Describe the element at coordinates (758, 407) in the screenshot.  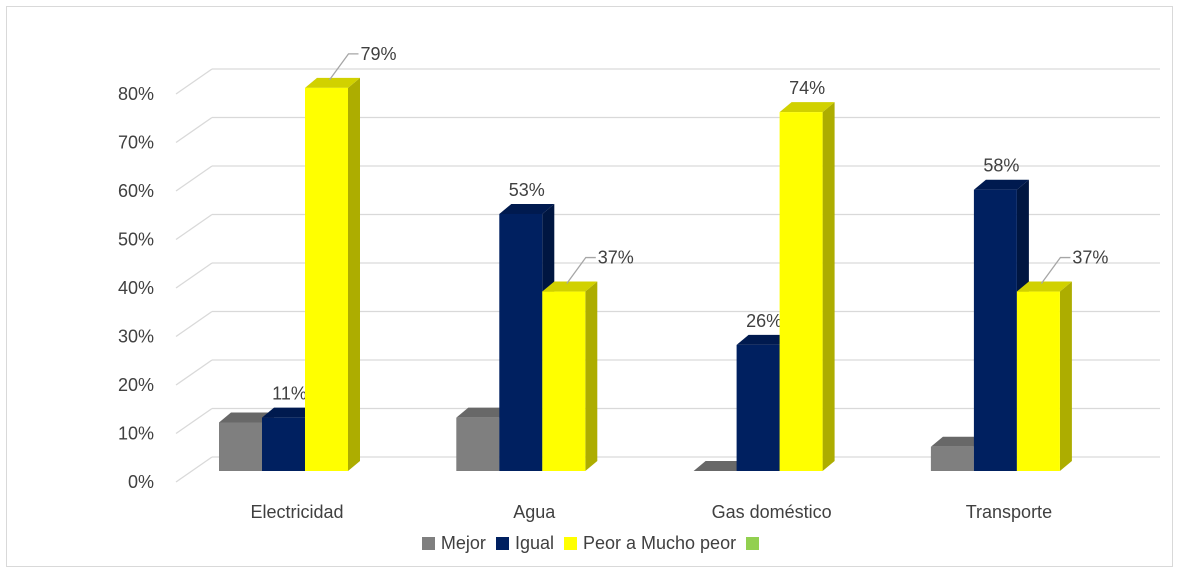
I see `bar-igual-gas-doméstico` at that location.